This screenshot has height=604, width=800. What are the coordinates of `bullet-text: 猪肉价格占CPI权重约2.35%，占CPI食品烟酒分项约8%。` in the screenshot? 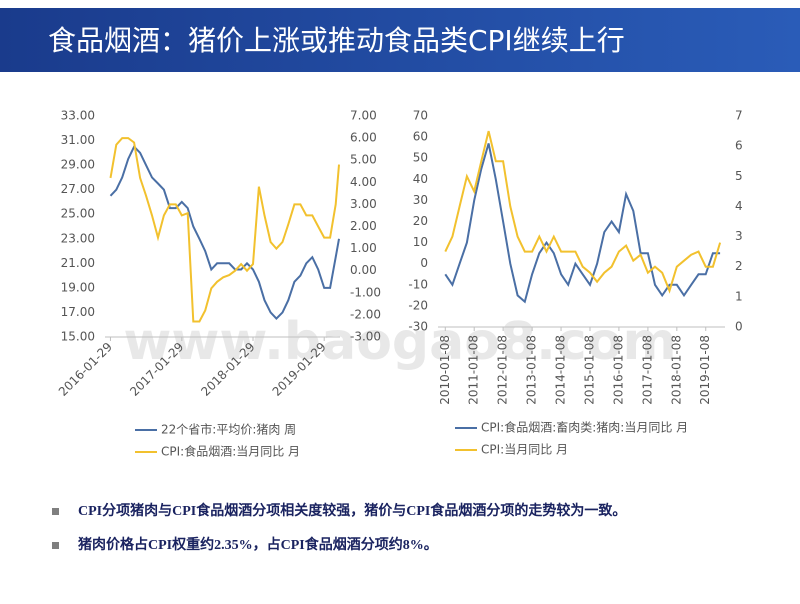 It's located at (257, 544).